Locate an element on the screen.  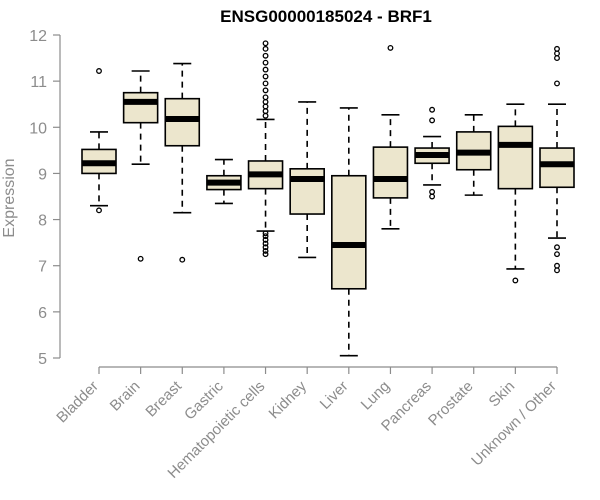
box-brain is located at coordinates (140, 166).